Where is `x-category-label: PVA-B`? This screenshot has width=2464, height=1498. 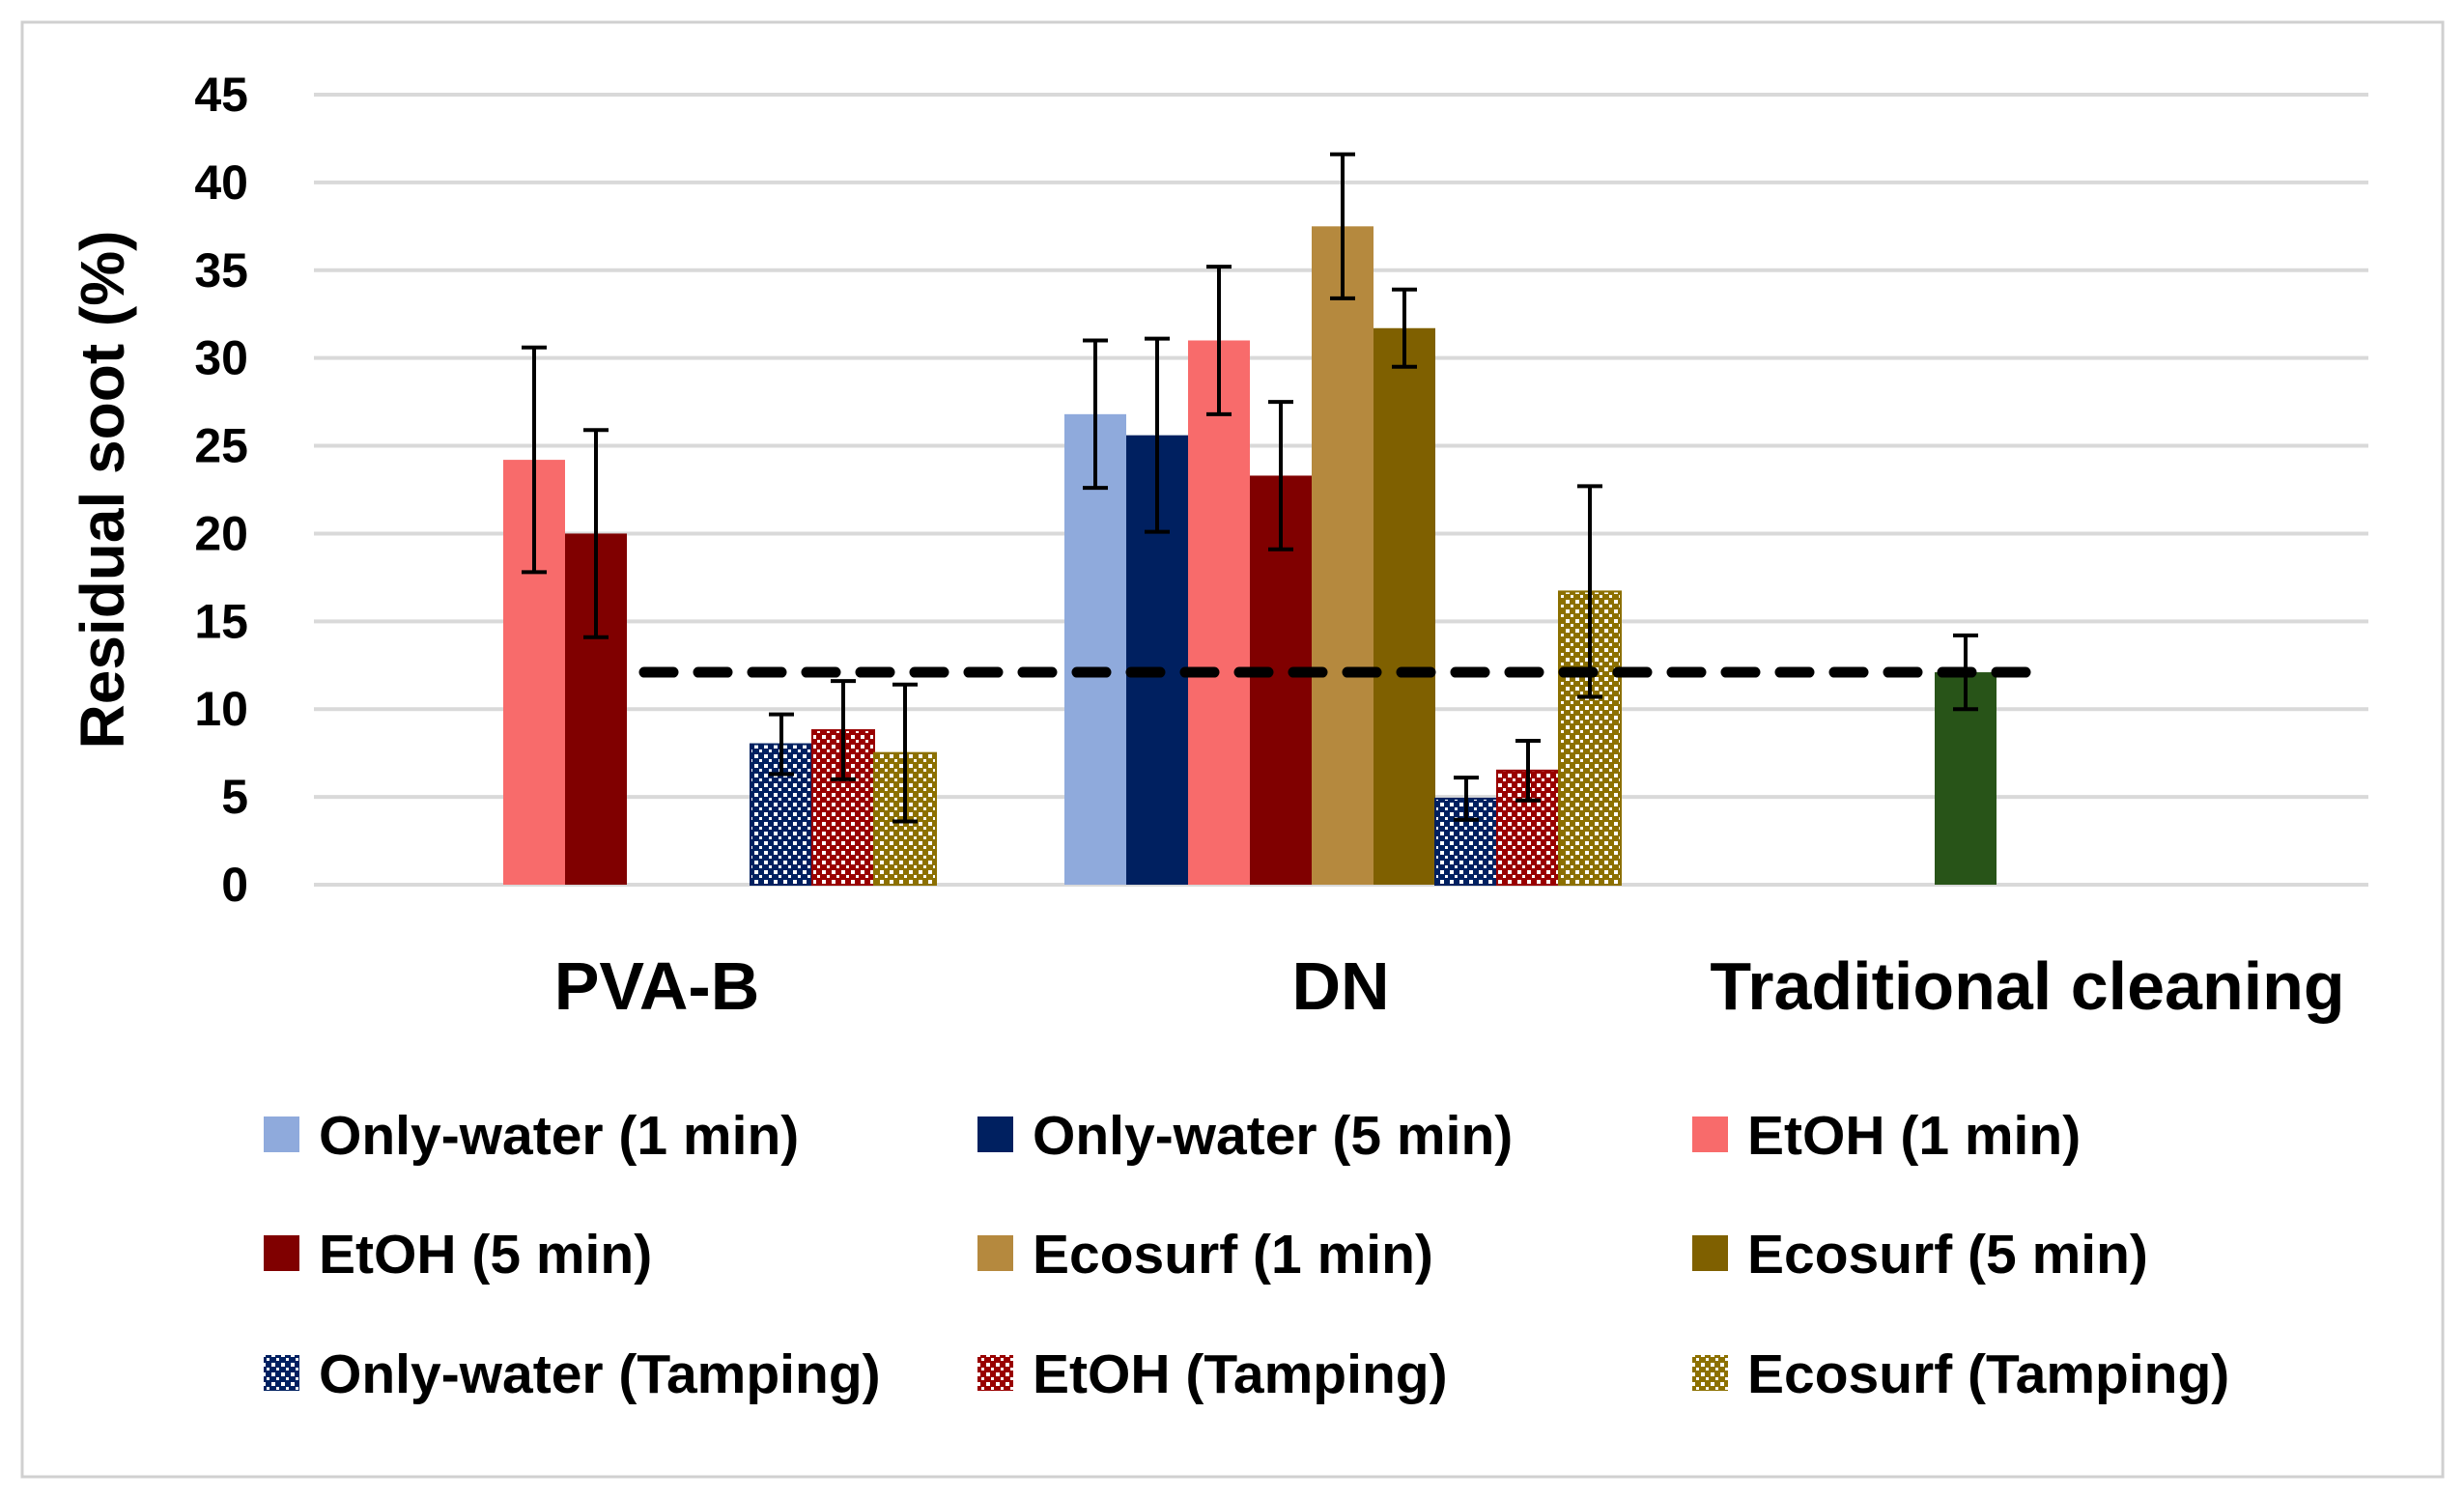
x-category-label: PVA-B is located at coordinates (657, 986).